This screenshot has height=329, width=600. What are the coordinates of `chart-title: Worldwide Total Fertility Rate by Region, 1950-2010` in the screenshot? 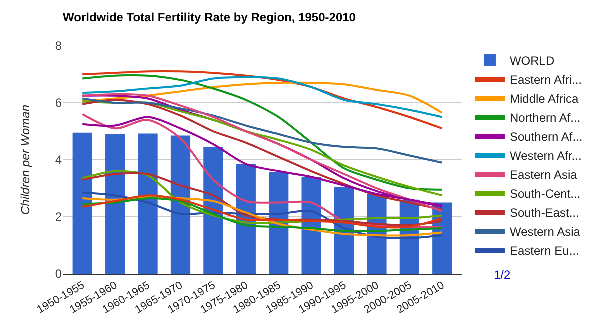 It's located at (209, 17).